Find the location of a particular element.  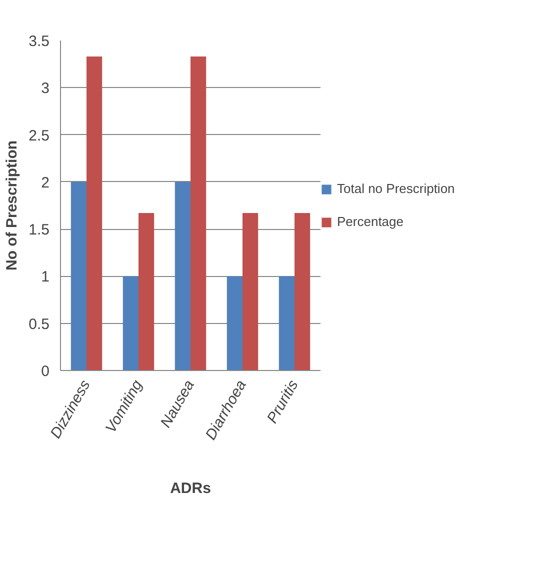

legend-label: Percentage is located at coordinates (370, 221).